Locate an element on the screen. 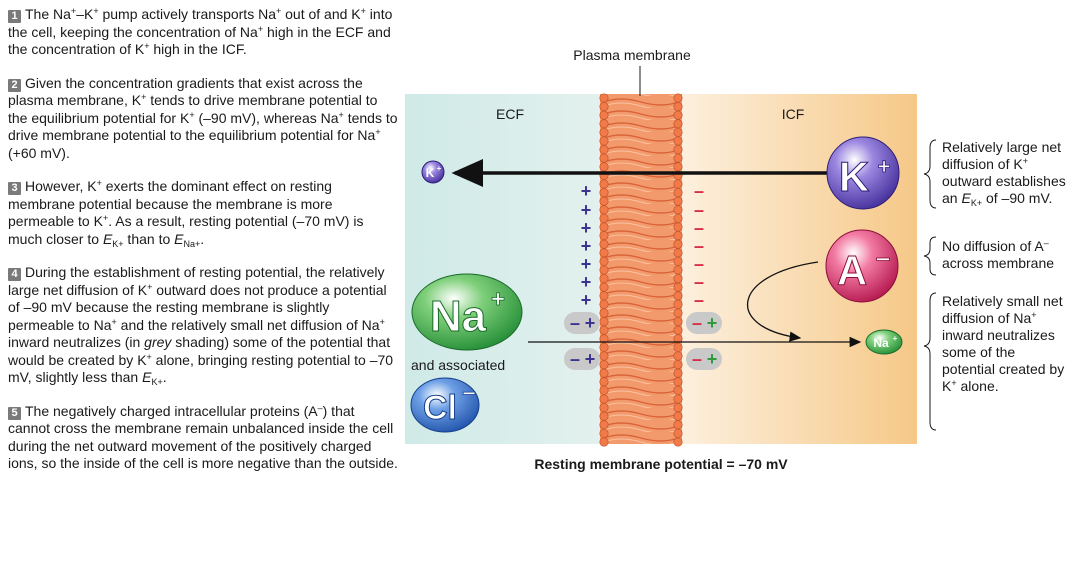 The width and height of the screenshot is (1091, 582). cl-ion: Cl – is located at coordinates (445, 405).